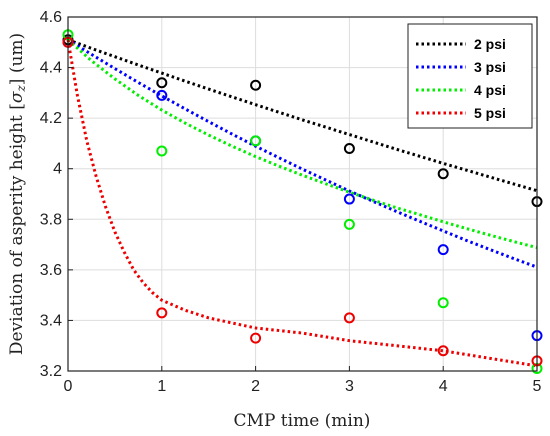 The width and height of the screenshot is (550, 436). Describe the element at coordinates (56, 194) in the screenshot. I see `y-axis: 3.2 3.4 3.6 3.8 4 4.2 4.4 4.6` at that location.